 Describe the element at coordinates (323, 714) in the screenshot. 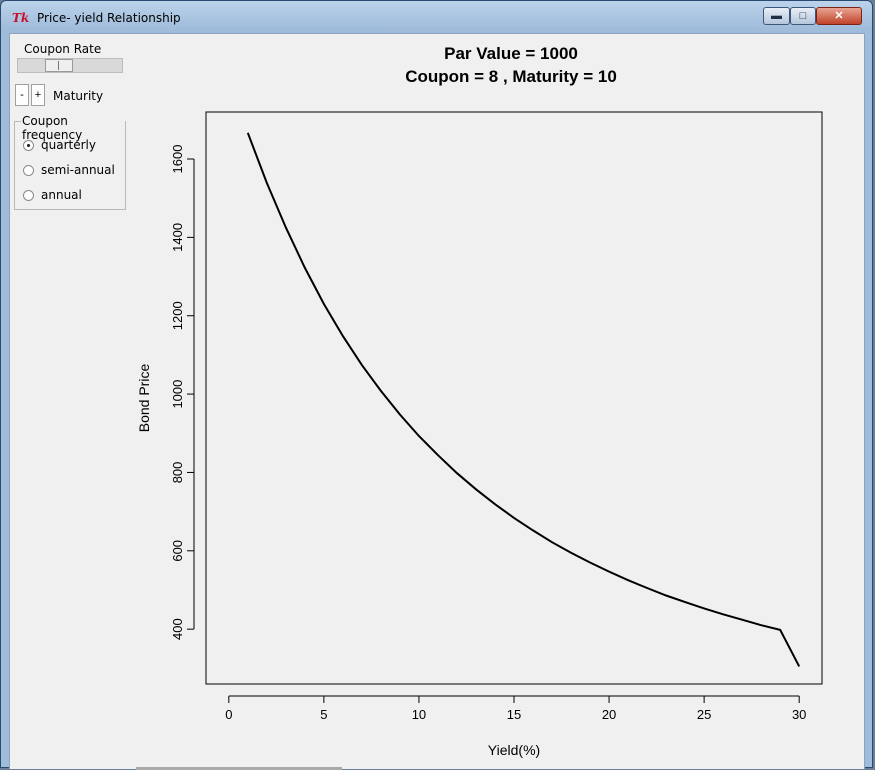

I see `x-tick-label: 5` at that location.